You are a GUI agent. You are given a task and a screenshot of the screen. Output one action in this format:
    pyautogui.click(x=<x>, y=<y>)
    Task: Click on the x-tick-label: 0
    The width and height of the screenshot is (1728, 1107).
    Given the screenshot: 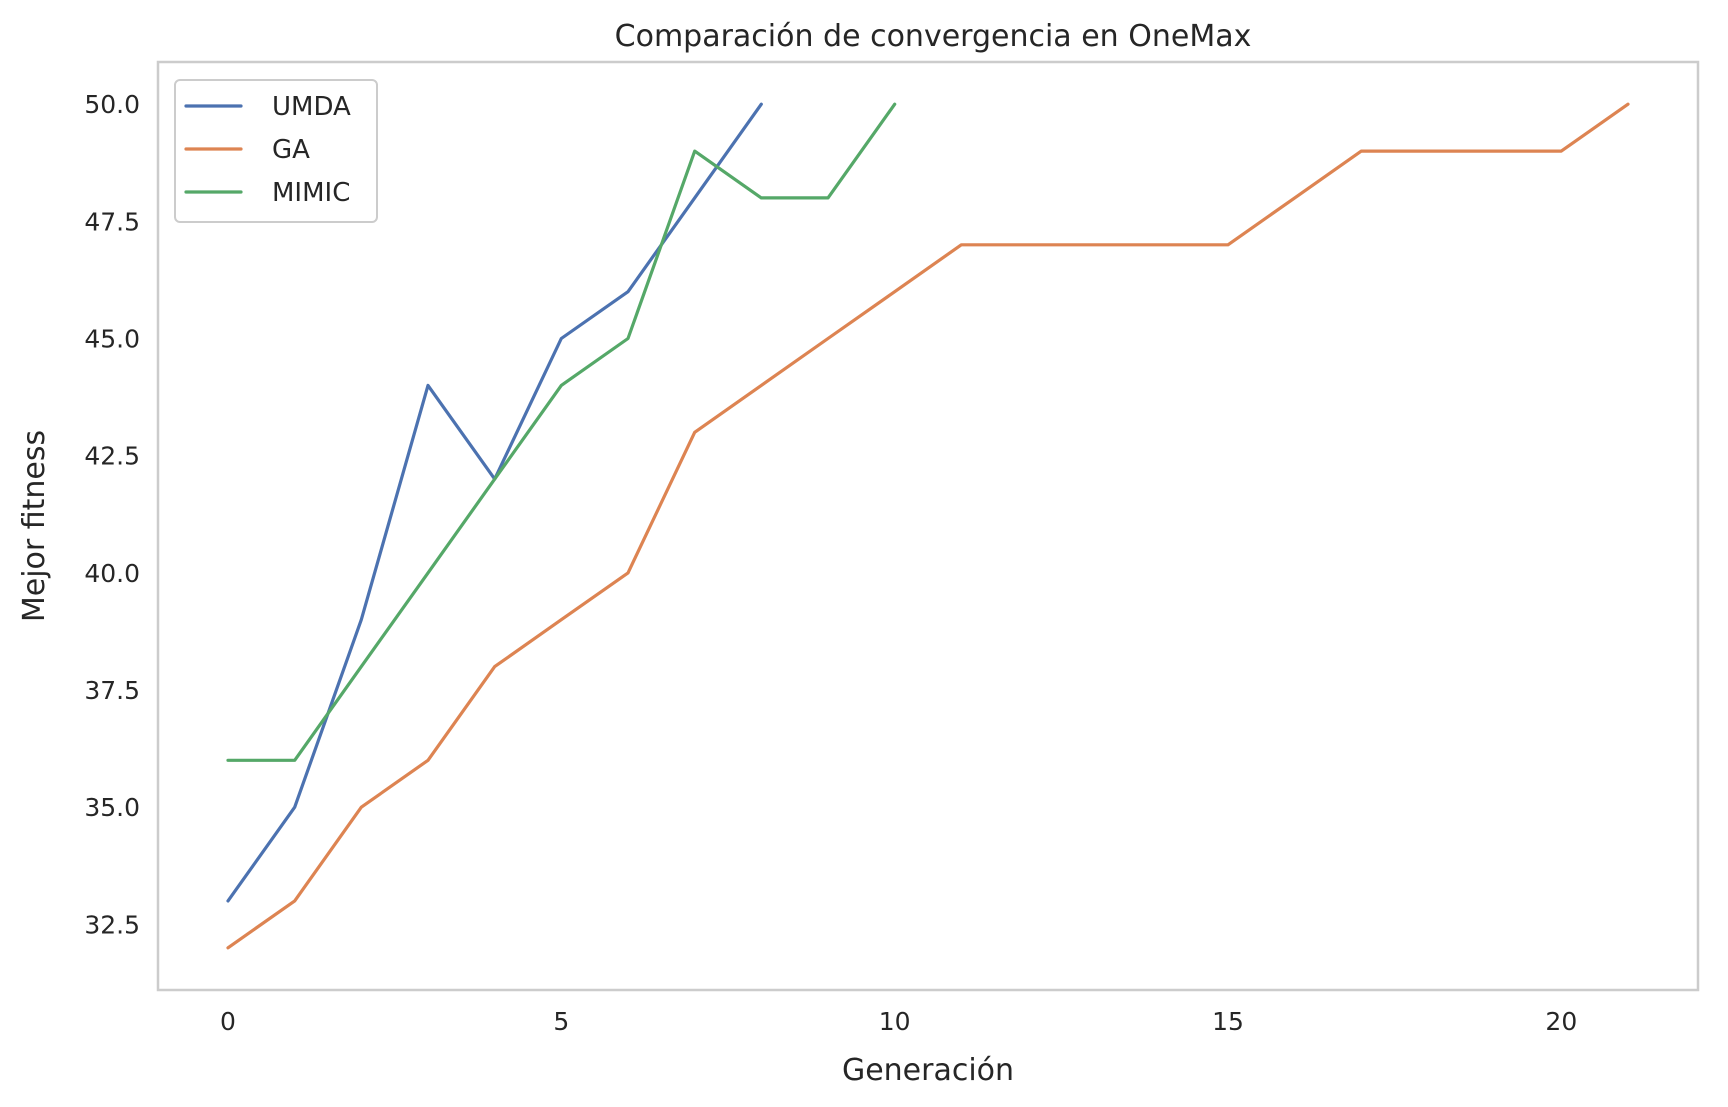 What is the action you would take?
    pyautogui.click(x=228, y=1021)
    